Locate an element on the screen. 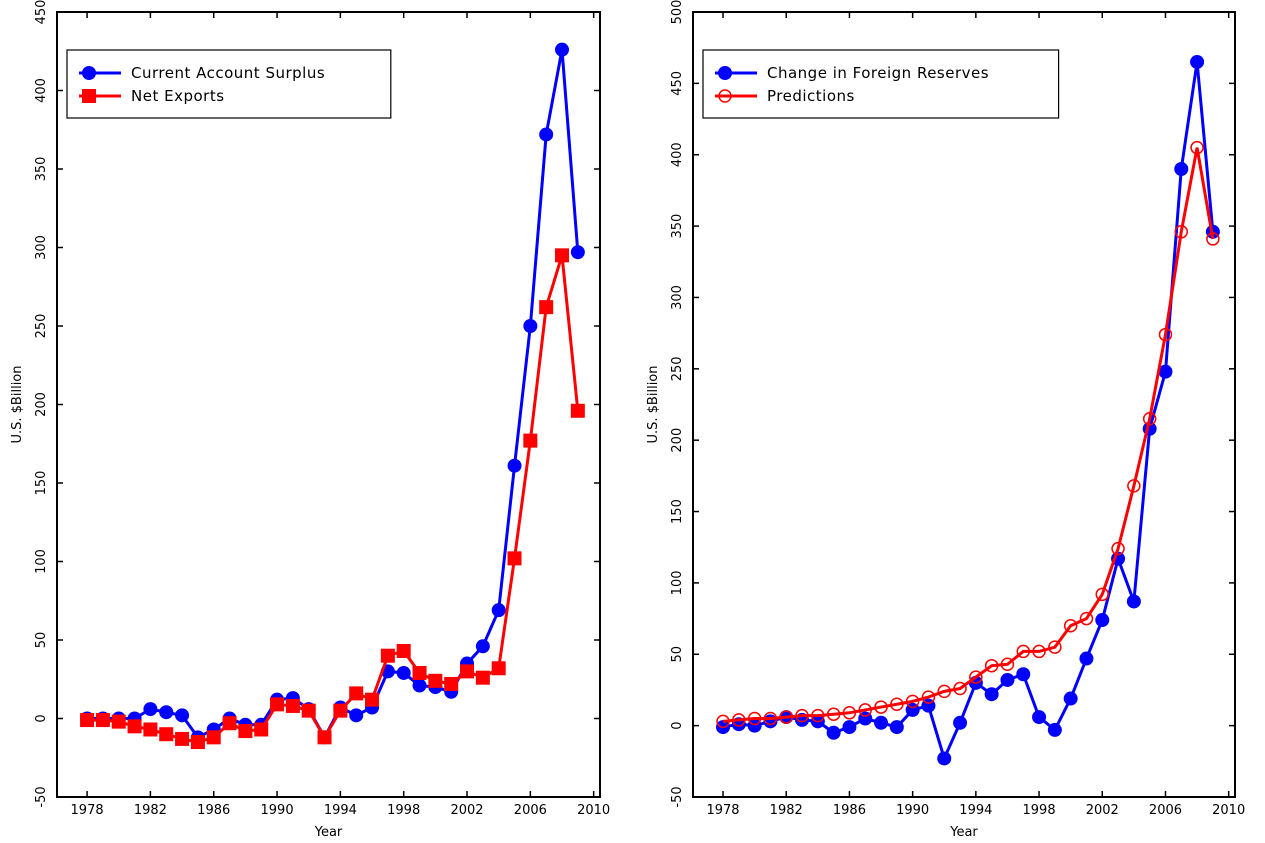 This screenshot has height=843, width=1265. x-axis-label: Year is located at coordinates (963, 832).